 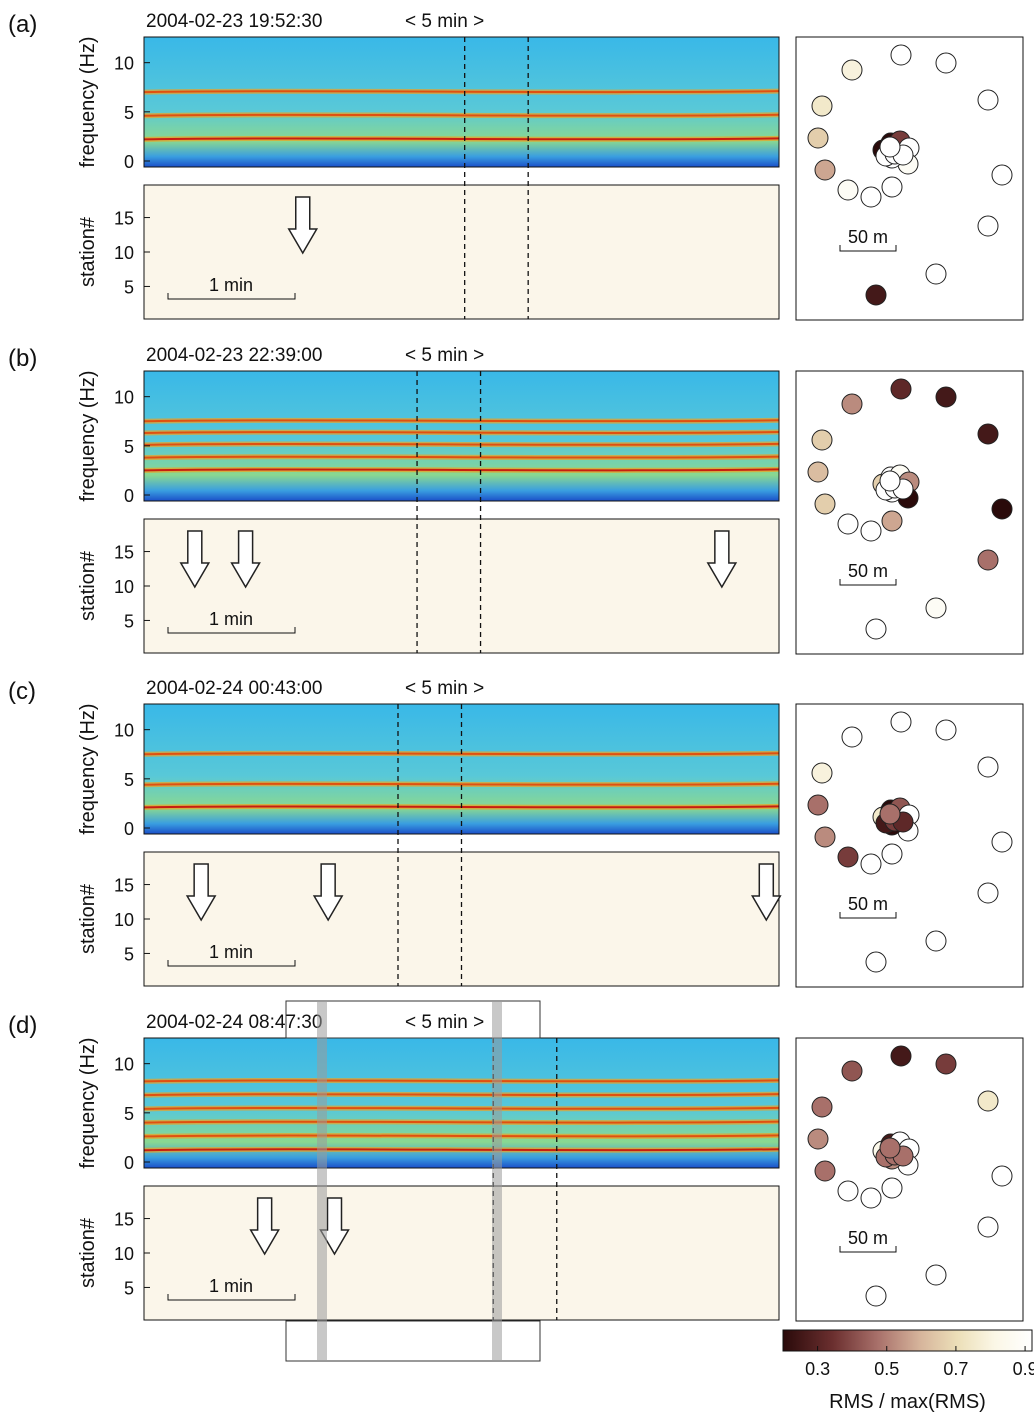 I want to click on station-rms-map: 15 10 5, so click(x=447, y=919).